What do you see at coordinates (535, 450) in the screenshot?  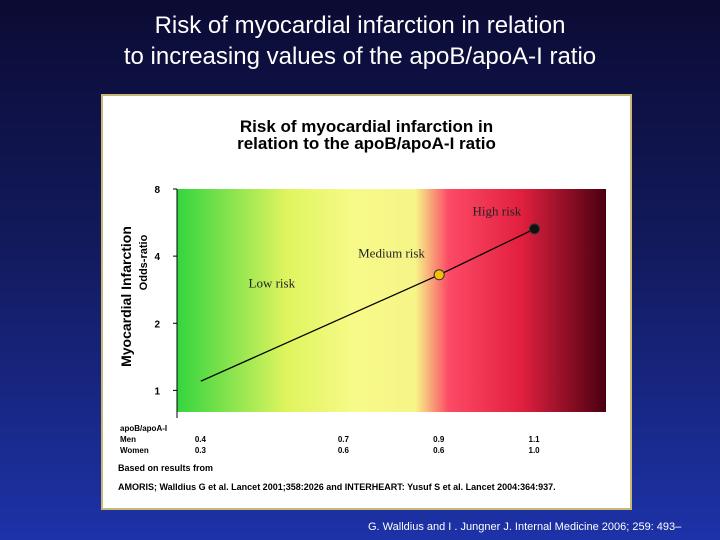 I see `x-table-value-women-3: 1.0` at bounding box center [535, 450].